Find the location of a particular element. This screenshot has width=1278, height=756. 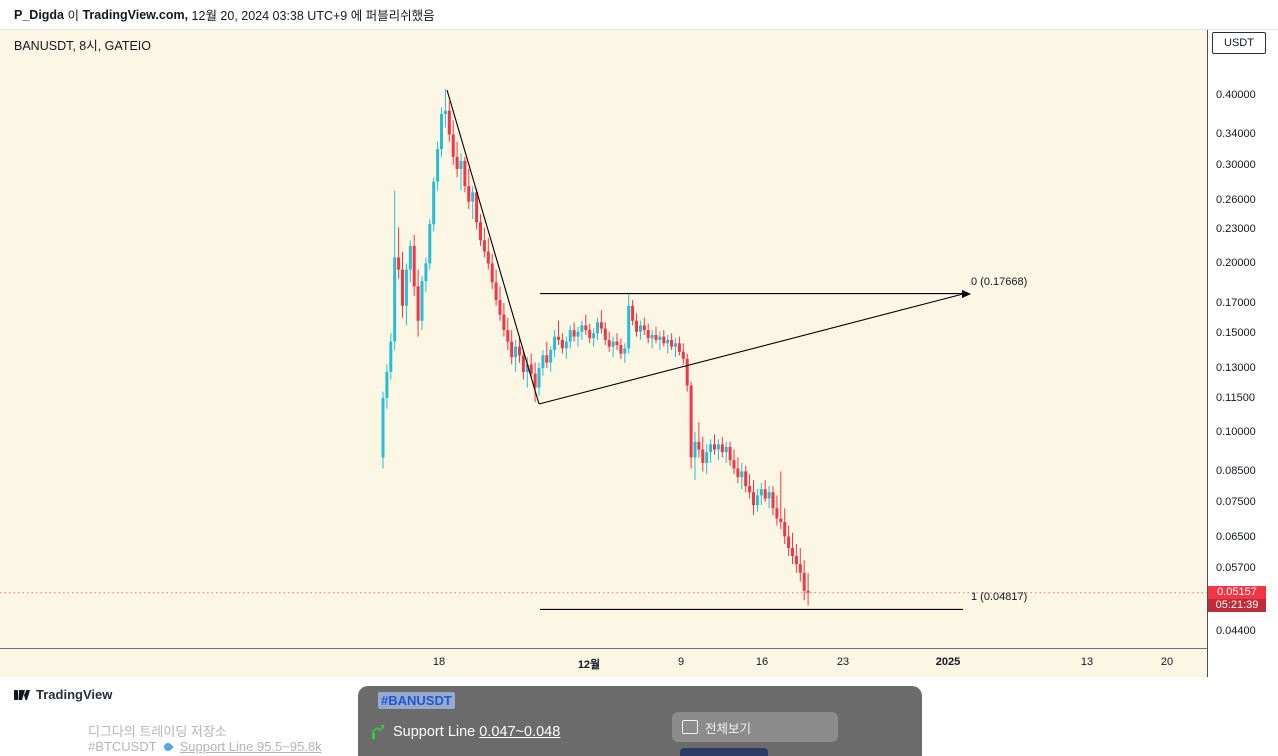

price-tick-label: 0.08500 is located at coordinates (1236, 471).